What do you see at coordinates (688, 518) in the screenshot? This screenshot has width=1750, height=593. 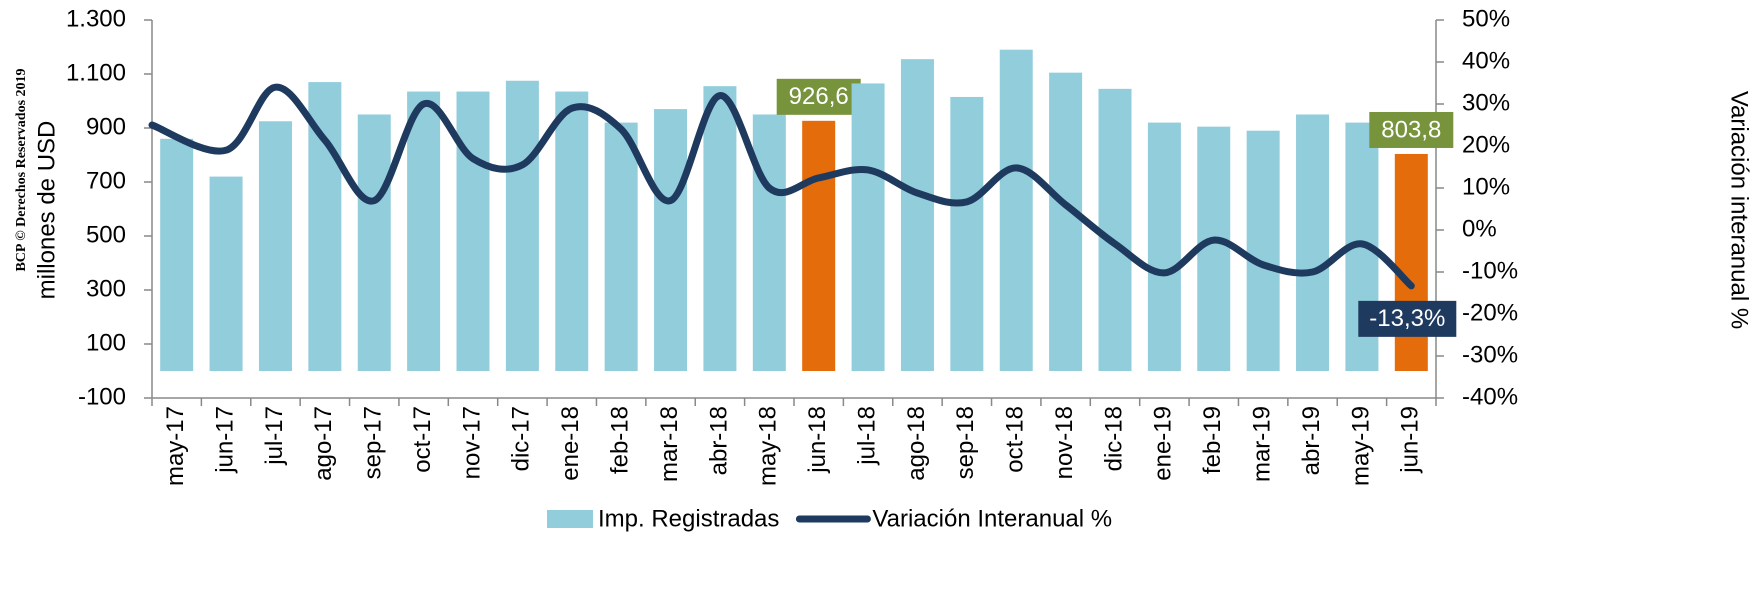 I see `legend-label: Imp. Registradas` at bounding box center [688, 518].